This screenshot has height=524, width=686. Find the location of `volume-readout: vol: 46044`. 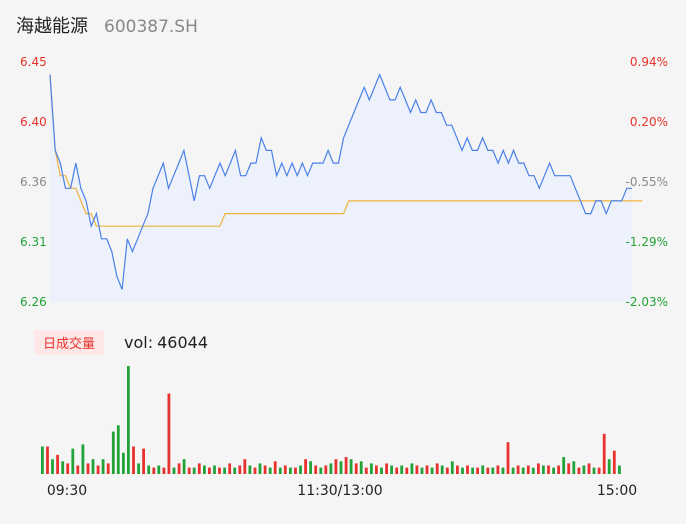

volume-readout: vol: 46044 is located at coordinates (166, 342).